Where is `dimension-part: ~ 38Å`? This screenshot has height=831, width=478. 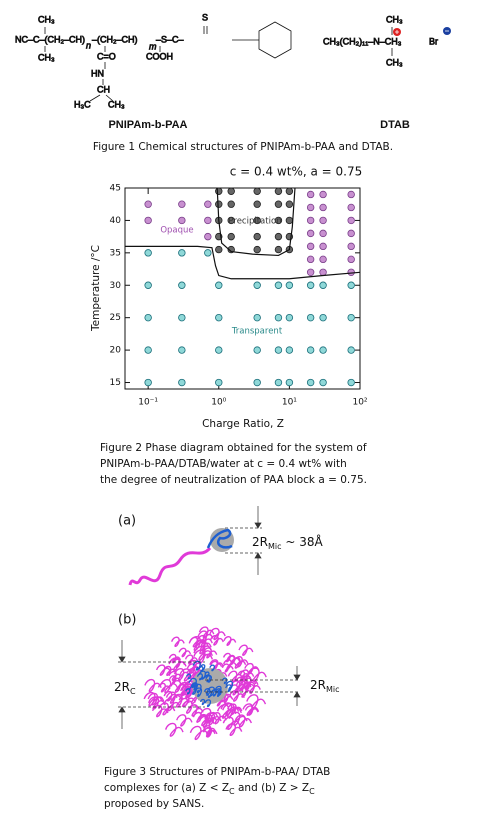
dimension-part: ~ 38Å is located at coordinates (303, 541).